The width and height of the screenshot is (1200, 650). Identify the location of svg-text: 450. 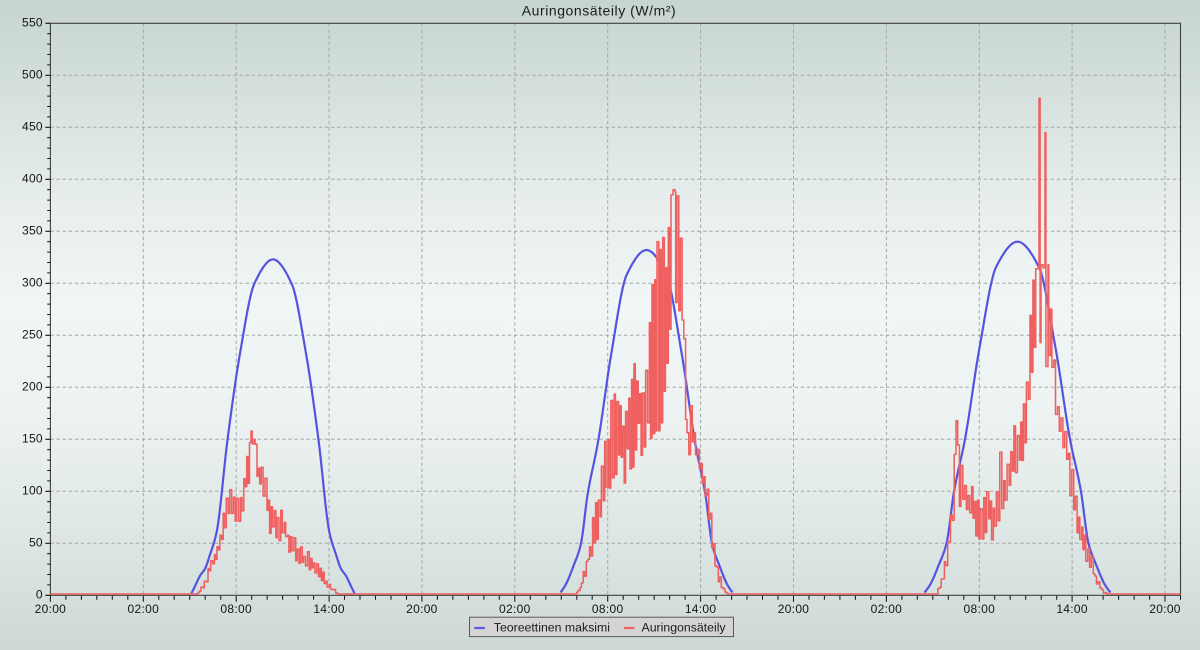
(32, 126).